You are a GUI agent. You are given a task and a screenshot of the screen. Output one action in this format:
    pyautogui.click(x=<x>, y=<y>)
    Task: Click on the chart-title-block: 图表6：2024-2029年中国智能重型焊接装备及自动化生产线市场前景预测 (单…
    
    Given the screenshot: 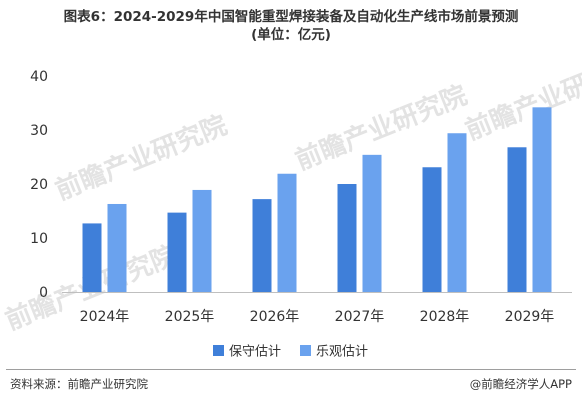 What is the action you would take?
    pyautogui.click(x=291, y=26)
    